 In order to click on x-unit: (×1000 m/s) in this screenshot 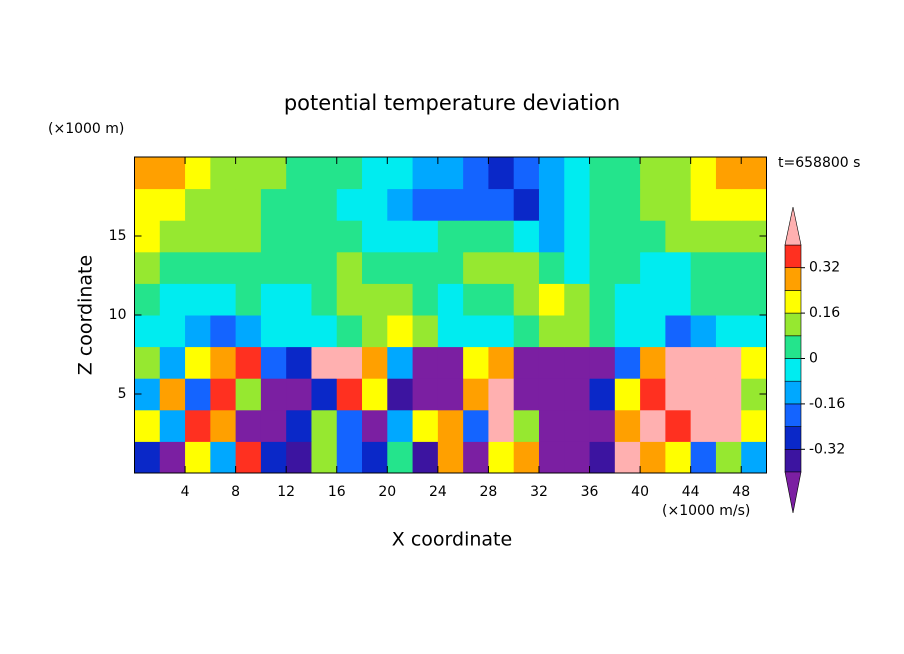, I will do `click(706, 511)`.